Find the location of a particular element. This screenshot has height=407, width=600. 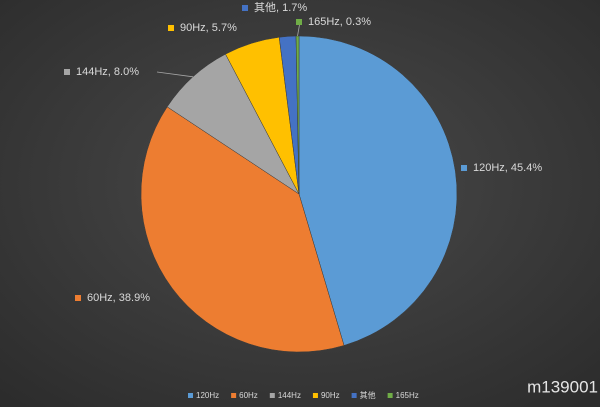

data-label: 165Hz, 0.3% is located at coordinates (339, 22).